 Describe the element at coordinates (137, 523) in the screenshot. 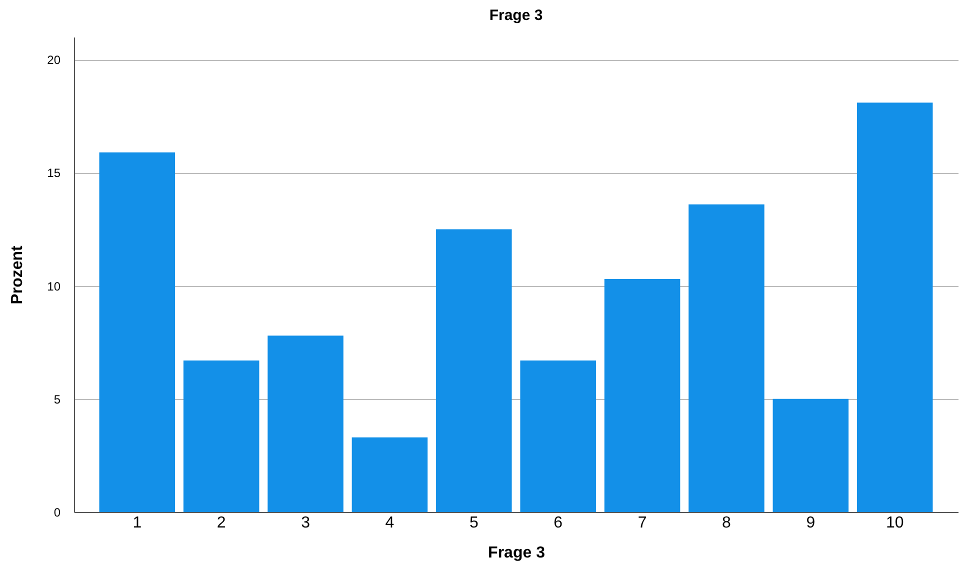

I see `x-tick-label: 1` at that location.